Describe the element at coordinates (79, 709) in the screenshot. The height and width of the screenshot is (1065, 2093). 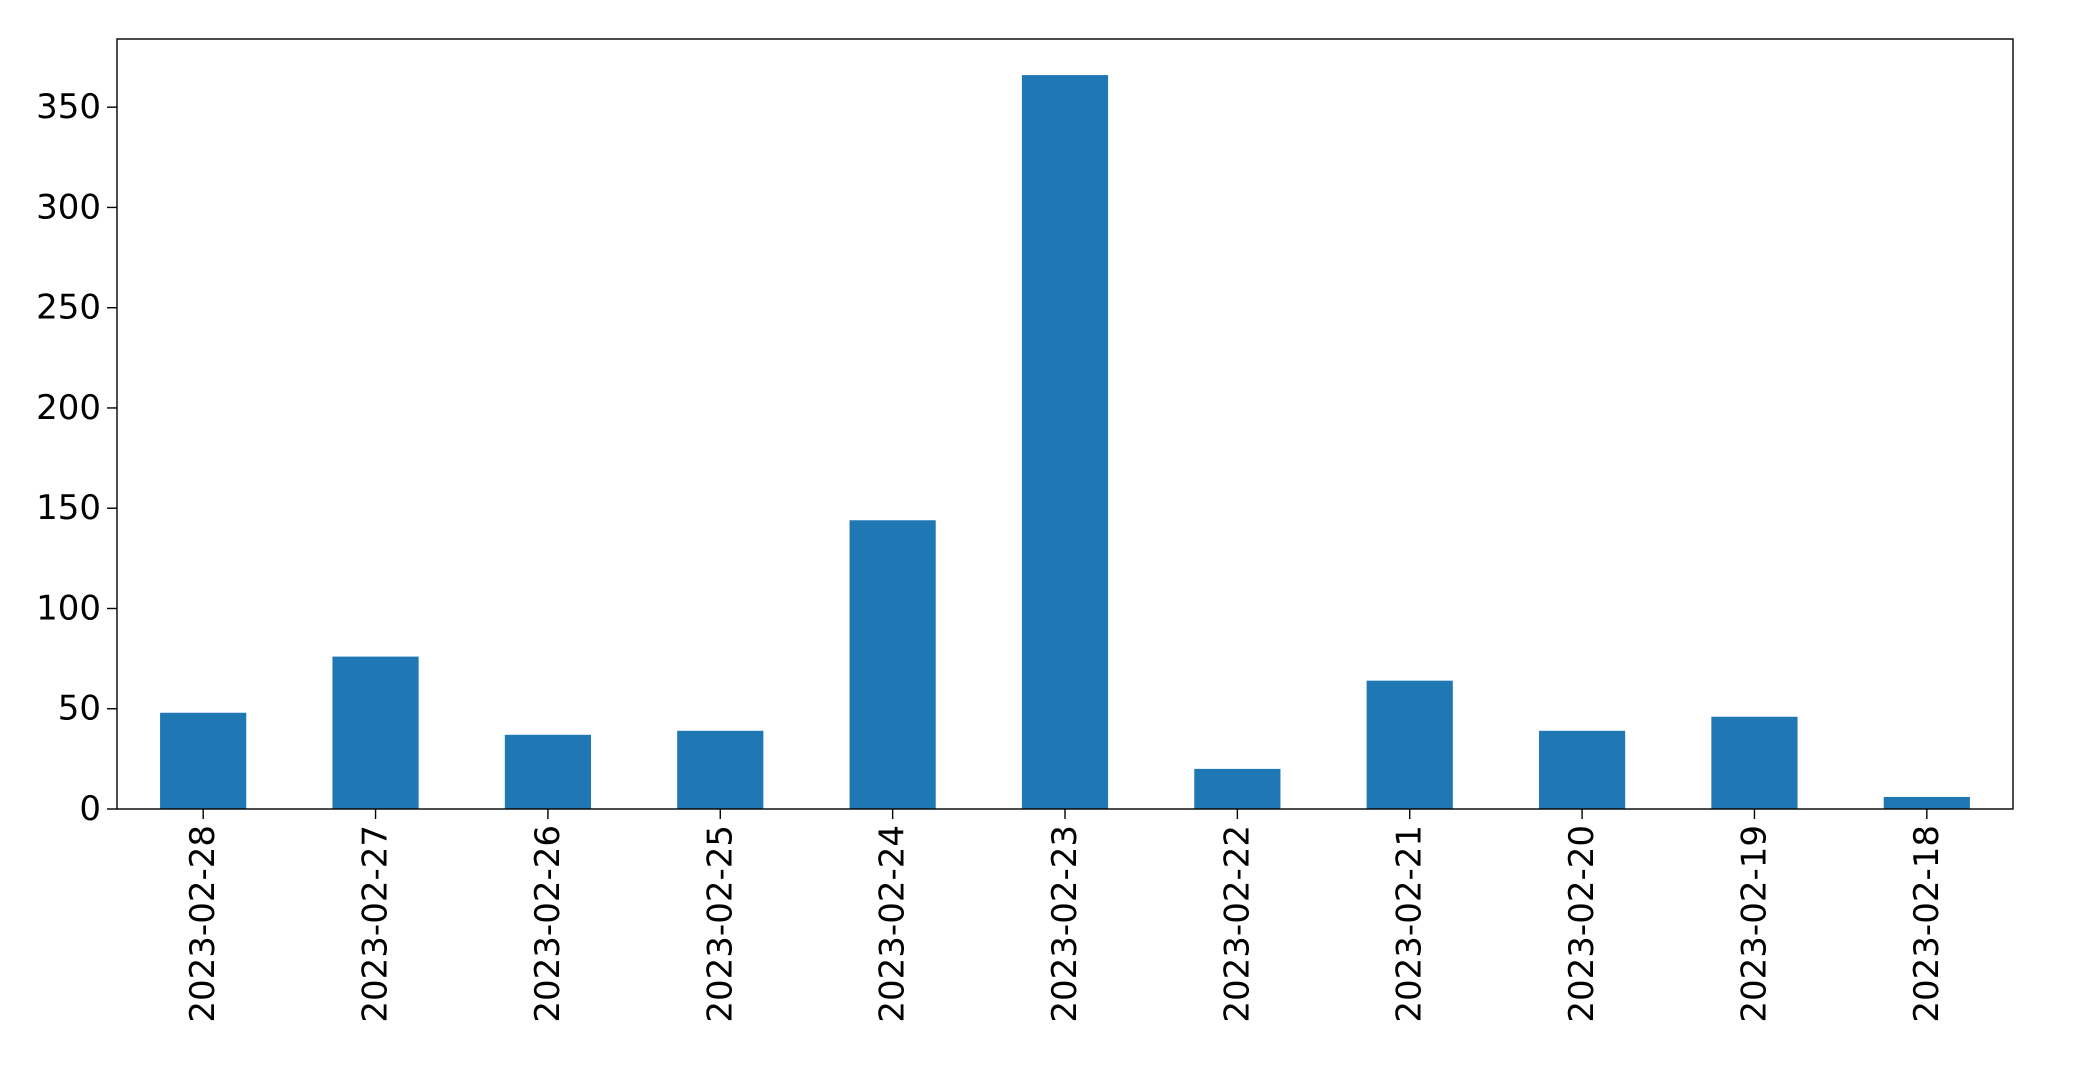
I see `y-tick-label: 50` at that location.